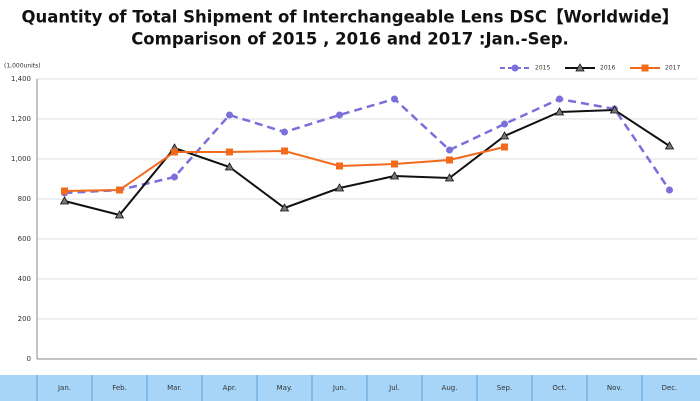 This screenshot has height=401, width=700. What do you see at coordinates (64, 388) in the screenshot?
I see `x-tick-label: Jan.` at bounding box center [64, 388].